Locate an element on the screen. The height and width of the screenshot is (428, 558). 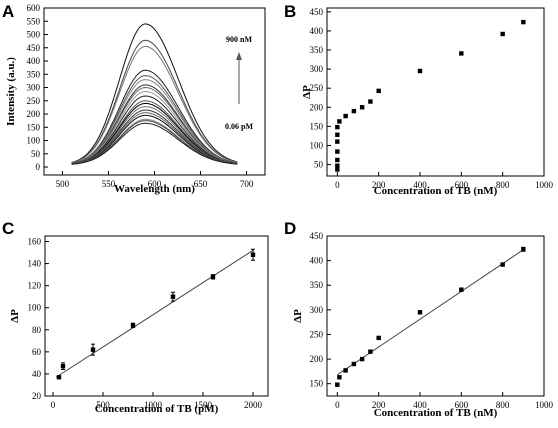
x-tick-label: 700 is located at coordinates (247, 184).